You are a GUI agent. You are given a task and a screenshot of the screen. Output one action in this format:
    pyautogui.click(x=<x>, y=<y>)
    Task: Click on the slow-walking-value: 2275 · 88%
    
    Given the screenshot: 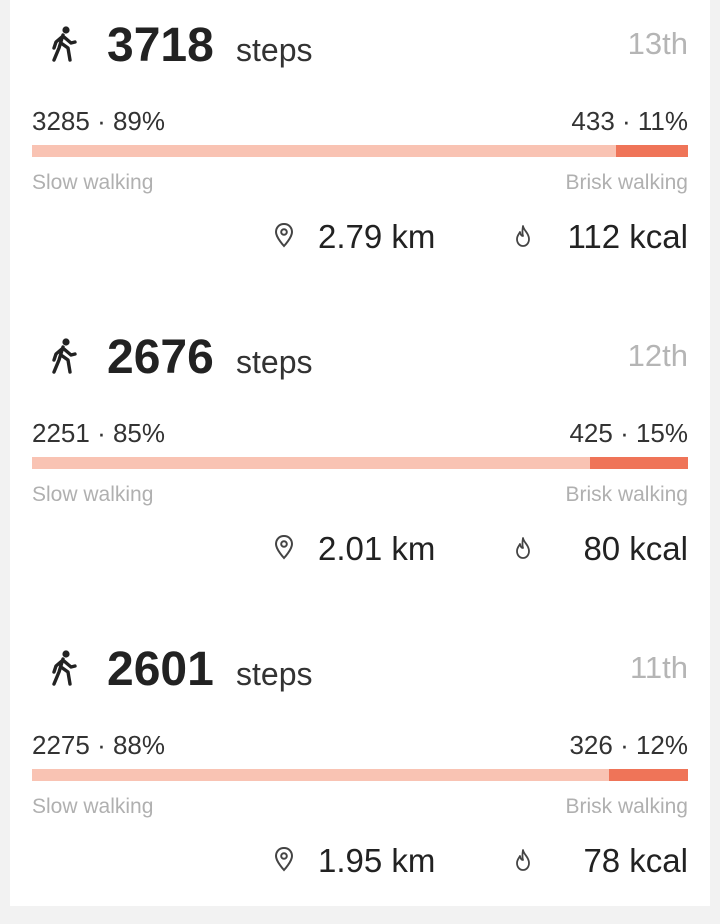 What is the action you would take?
    pyautogui.click(x=98, y=745)
    